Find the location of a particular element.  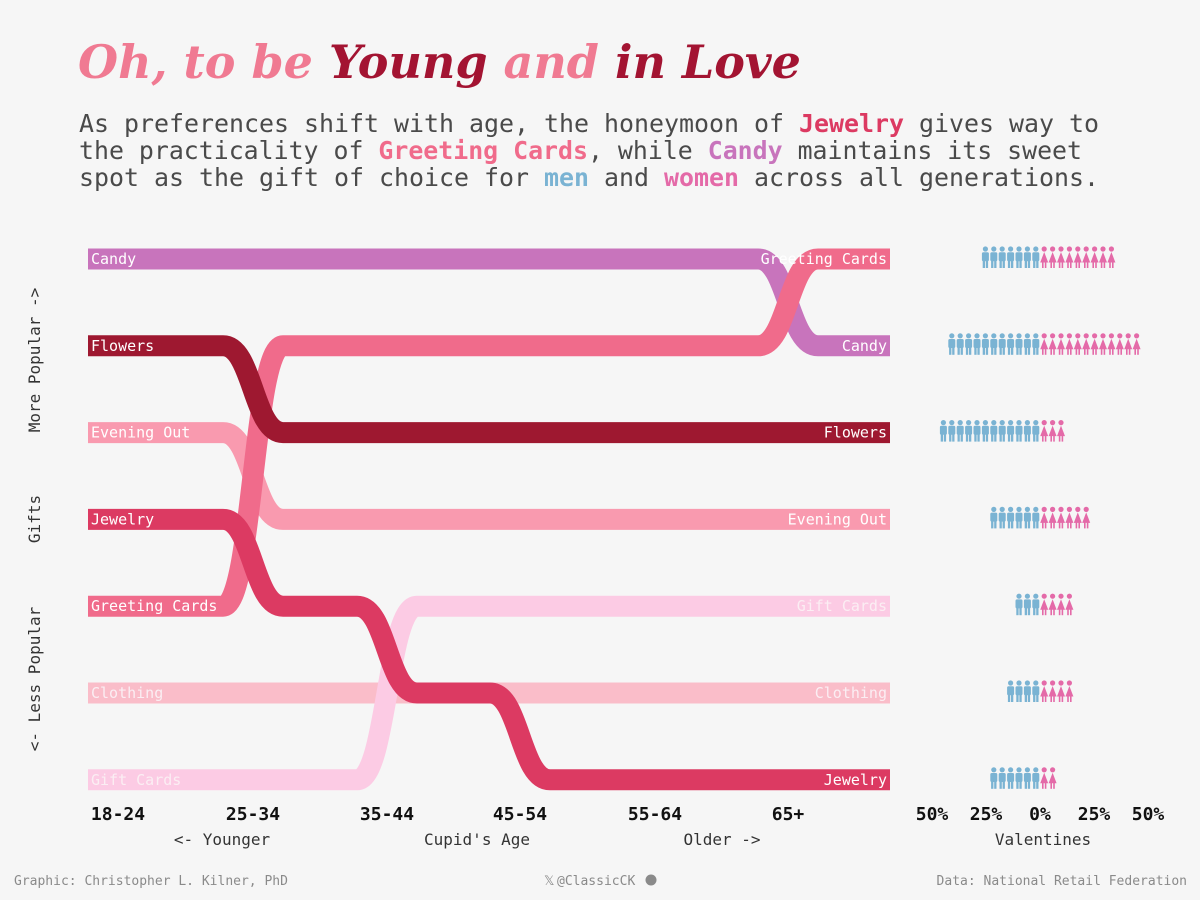

footer-handle: 𝕏 @ClassicCK is located at coordinates (600, 881).